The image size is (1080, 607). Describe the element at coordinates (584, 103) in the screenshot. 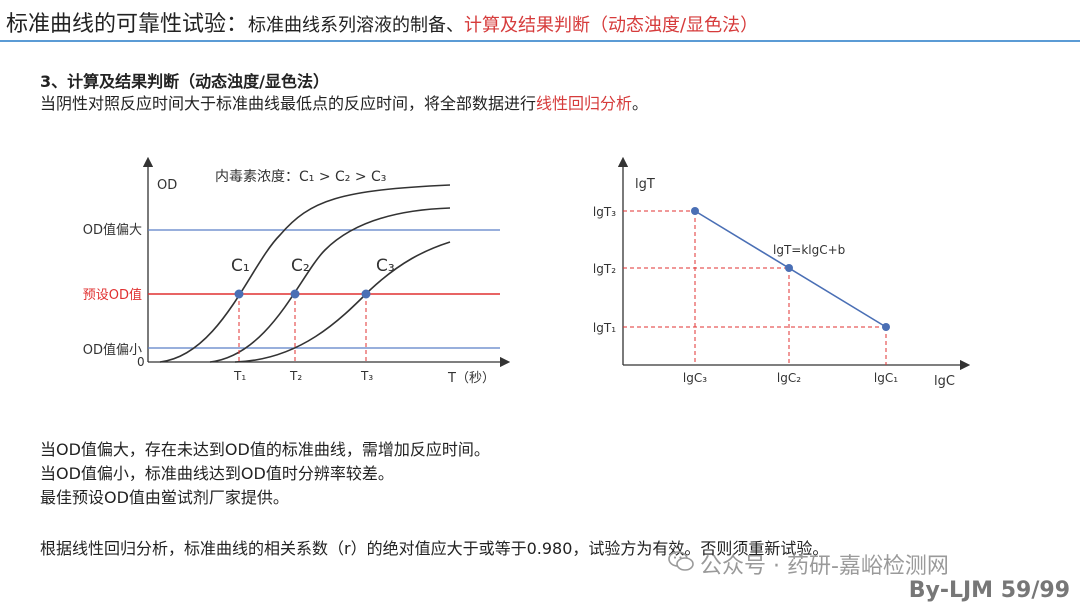

I see `section-text-red: 线性回归分析` at that location.